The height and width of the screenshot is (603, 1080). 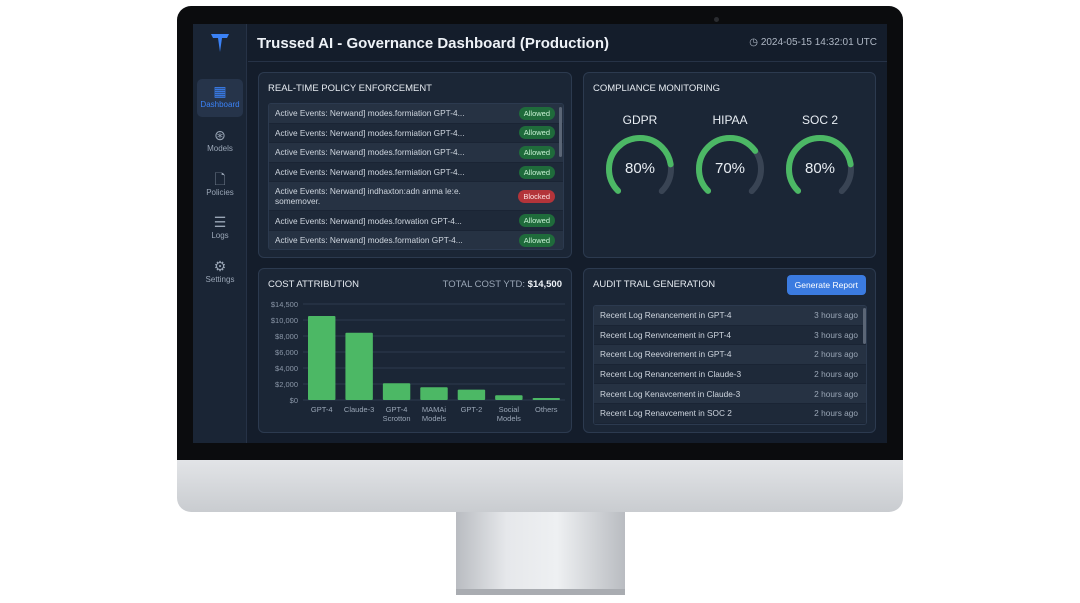 I want to click on y-tick-label: $8,000, so click(x=286, y=336).